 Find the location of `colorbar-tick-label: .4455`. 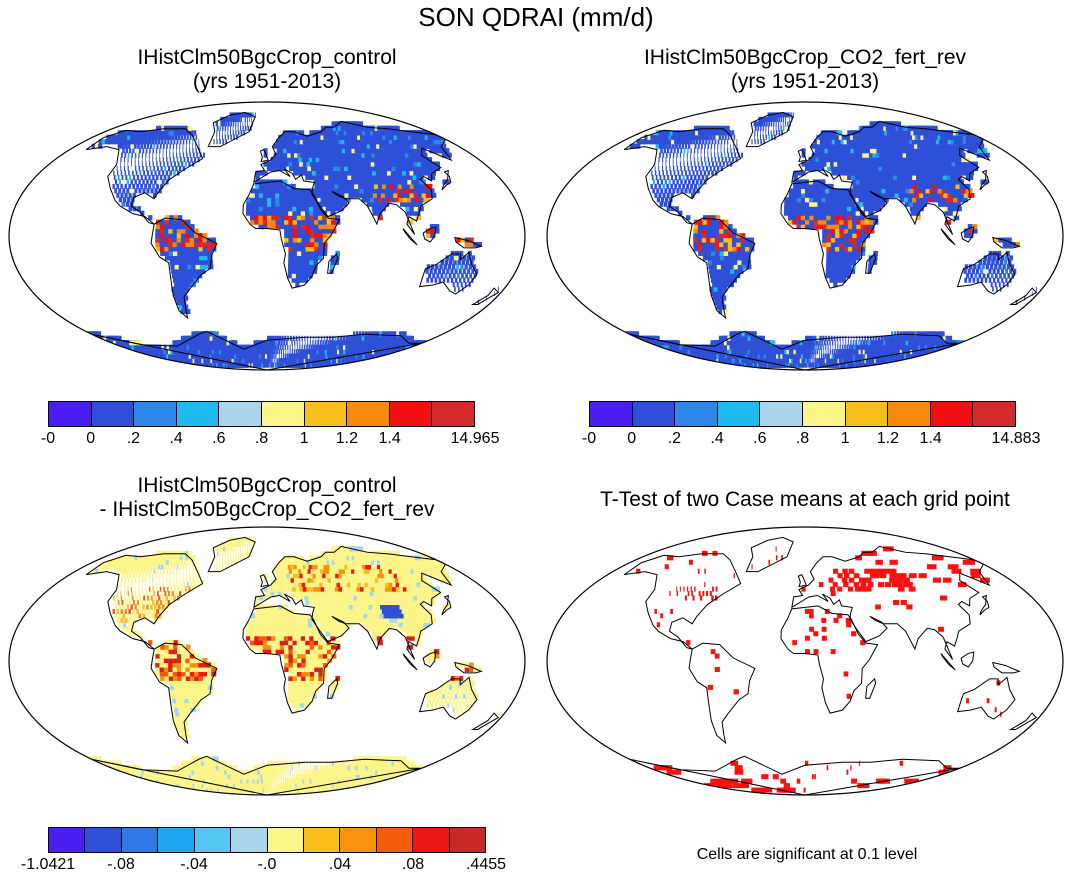

colorbar-tick-label: .4455 is located at coordinates (486, 864).